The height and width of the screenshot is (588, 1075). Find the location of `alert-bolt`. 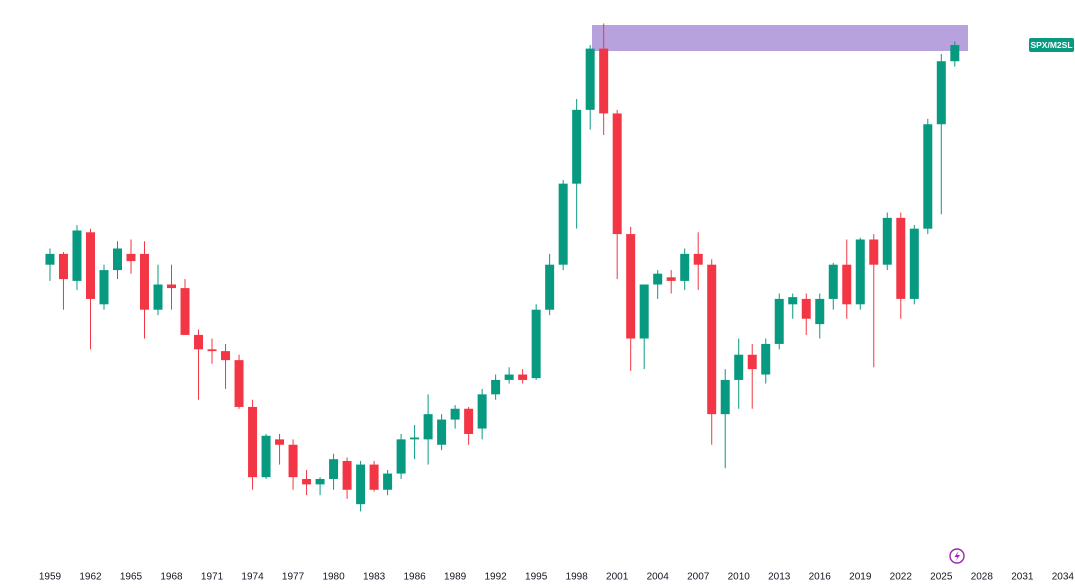

alert-bolt is located at coordinates (957, 556).